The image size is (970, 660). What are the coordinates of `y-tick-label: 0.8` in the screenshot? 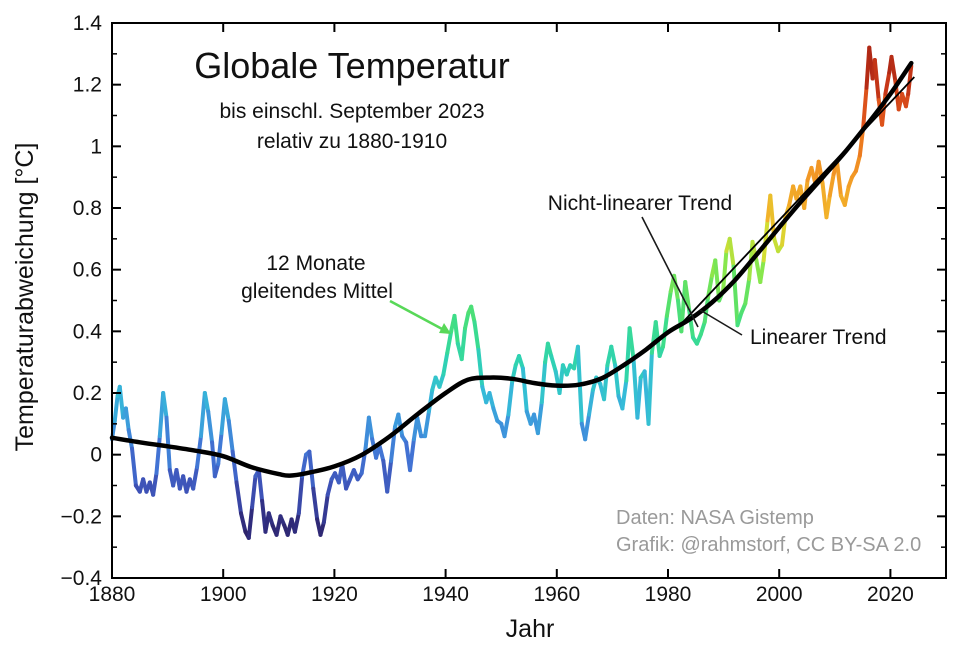 It's located at (87, 208).